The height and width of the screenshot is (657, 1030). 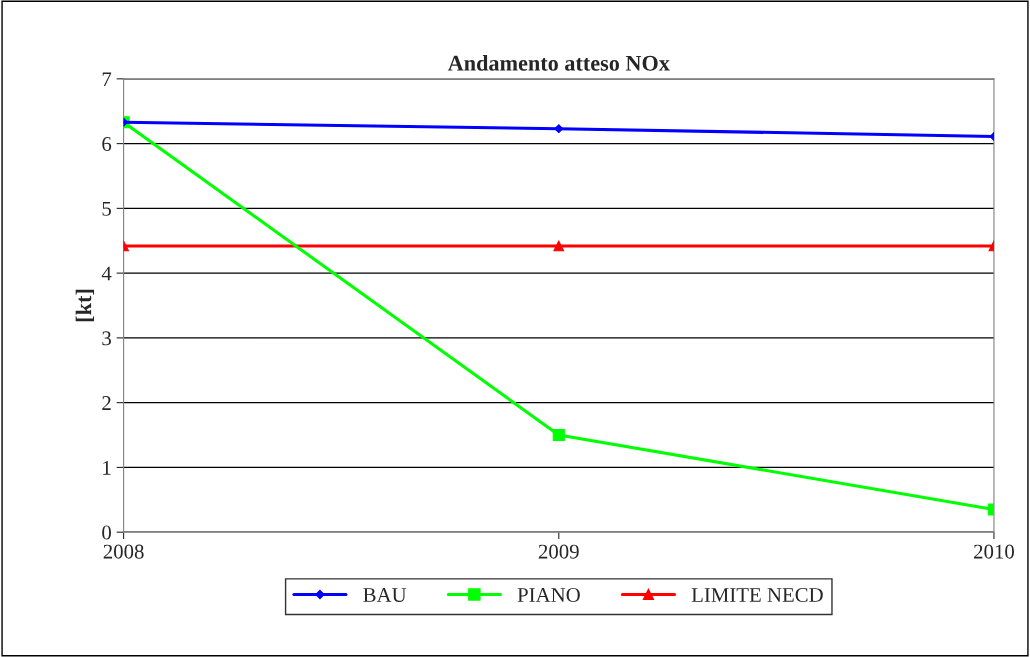 What do you see at coordinates (107, 79) in the screenshot?
I see `y-tick-label: 7` at bounding box center [107, 79].